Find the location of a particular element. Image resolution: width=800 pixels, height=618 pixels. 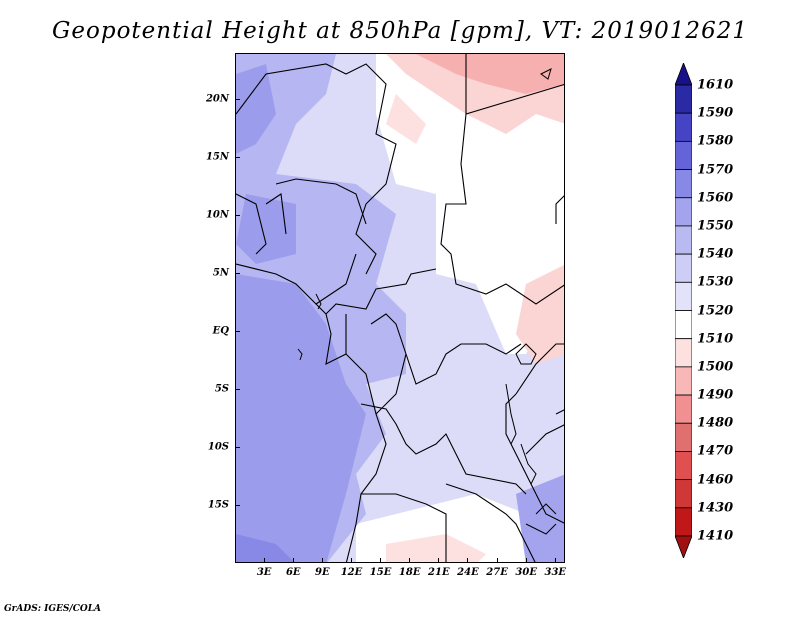

colorbar-level-label: 1480 is located at coordinates (715, 423).